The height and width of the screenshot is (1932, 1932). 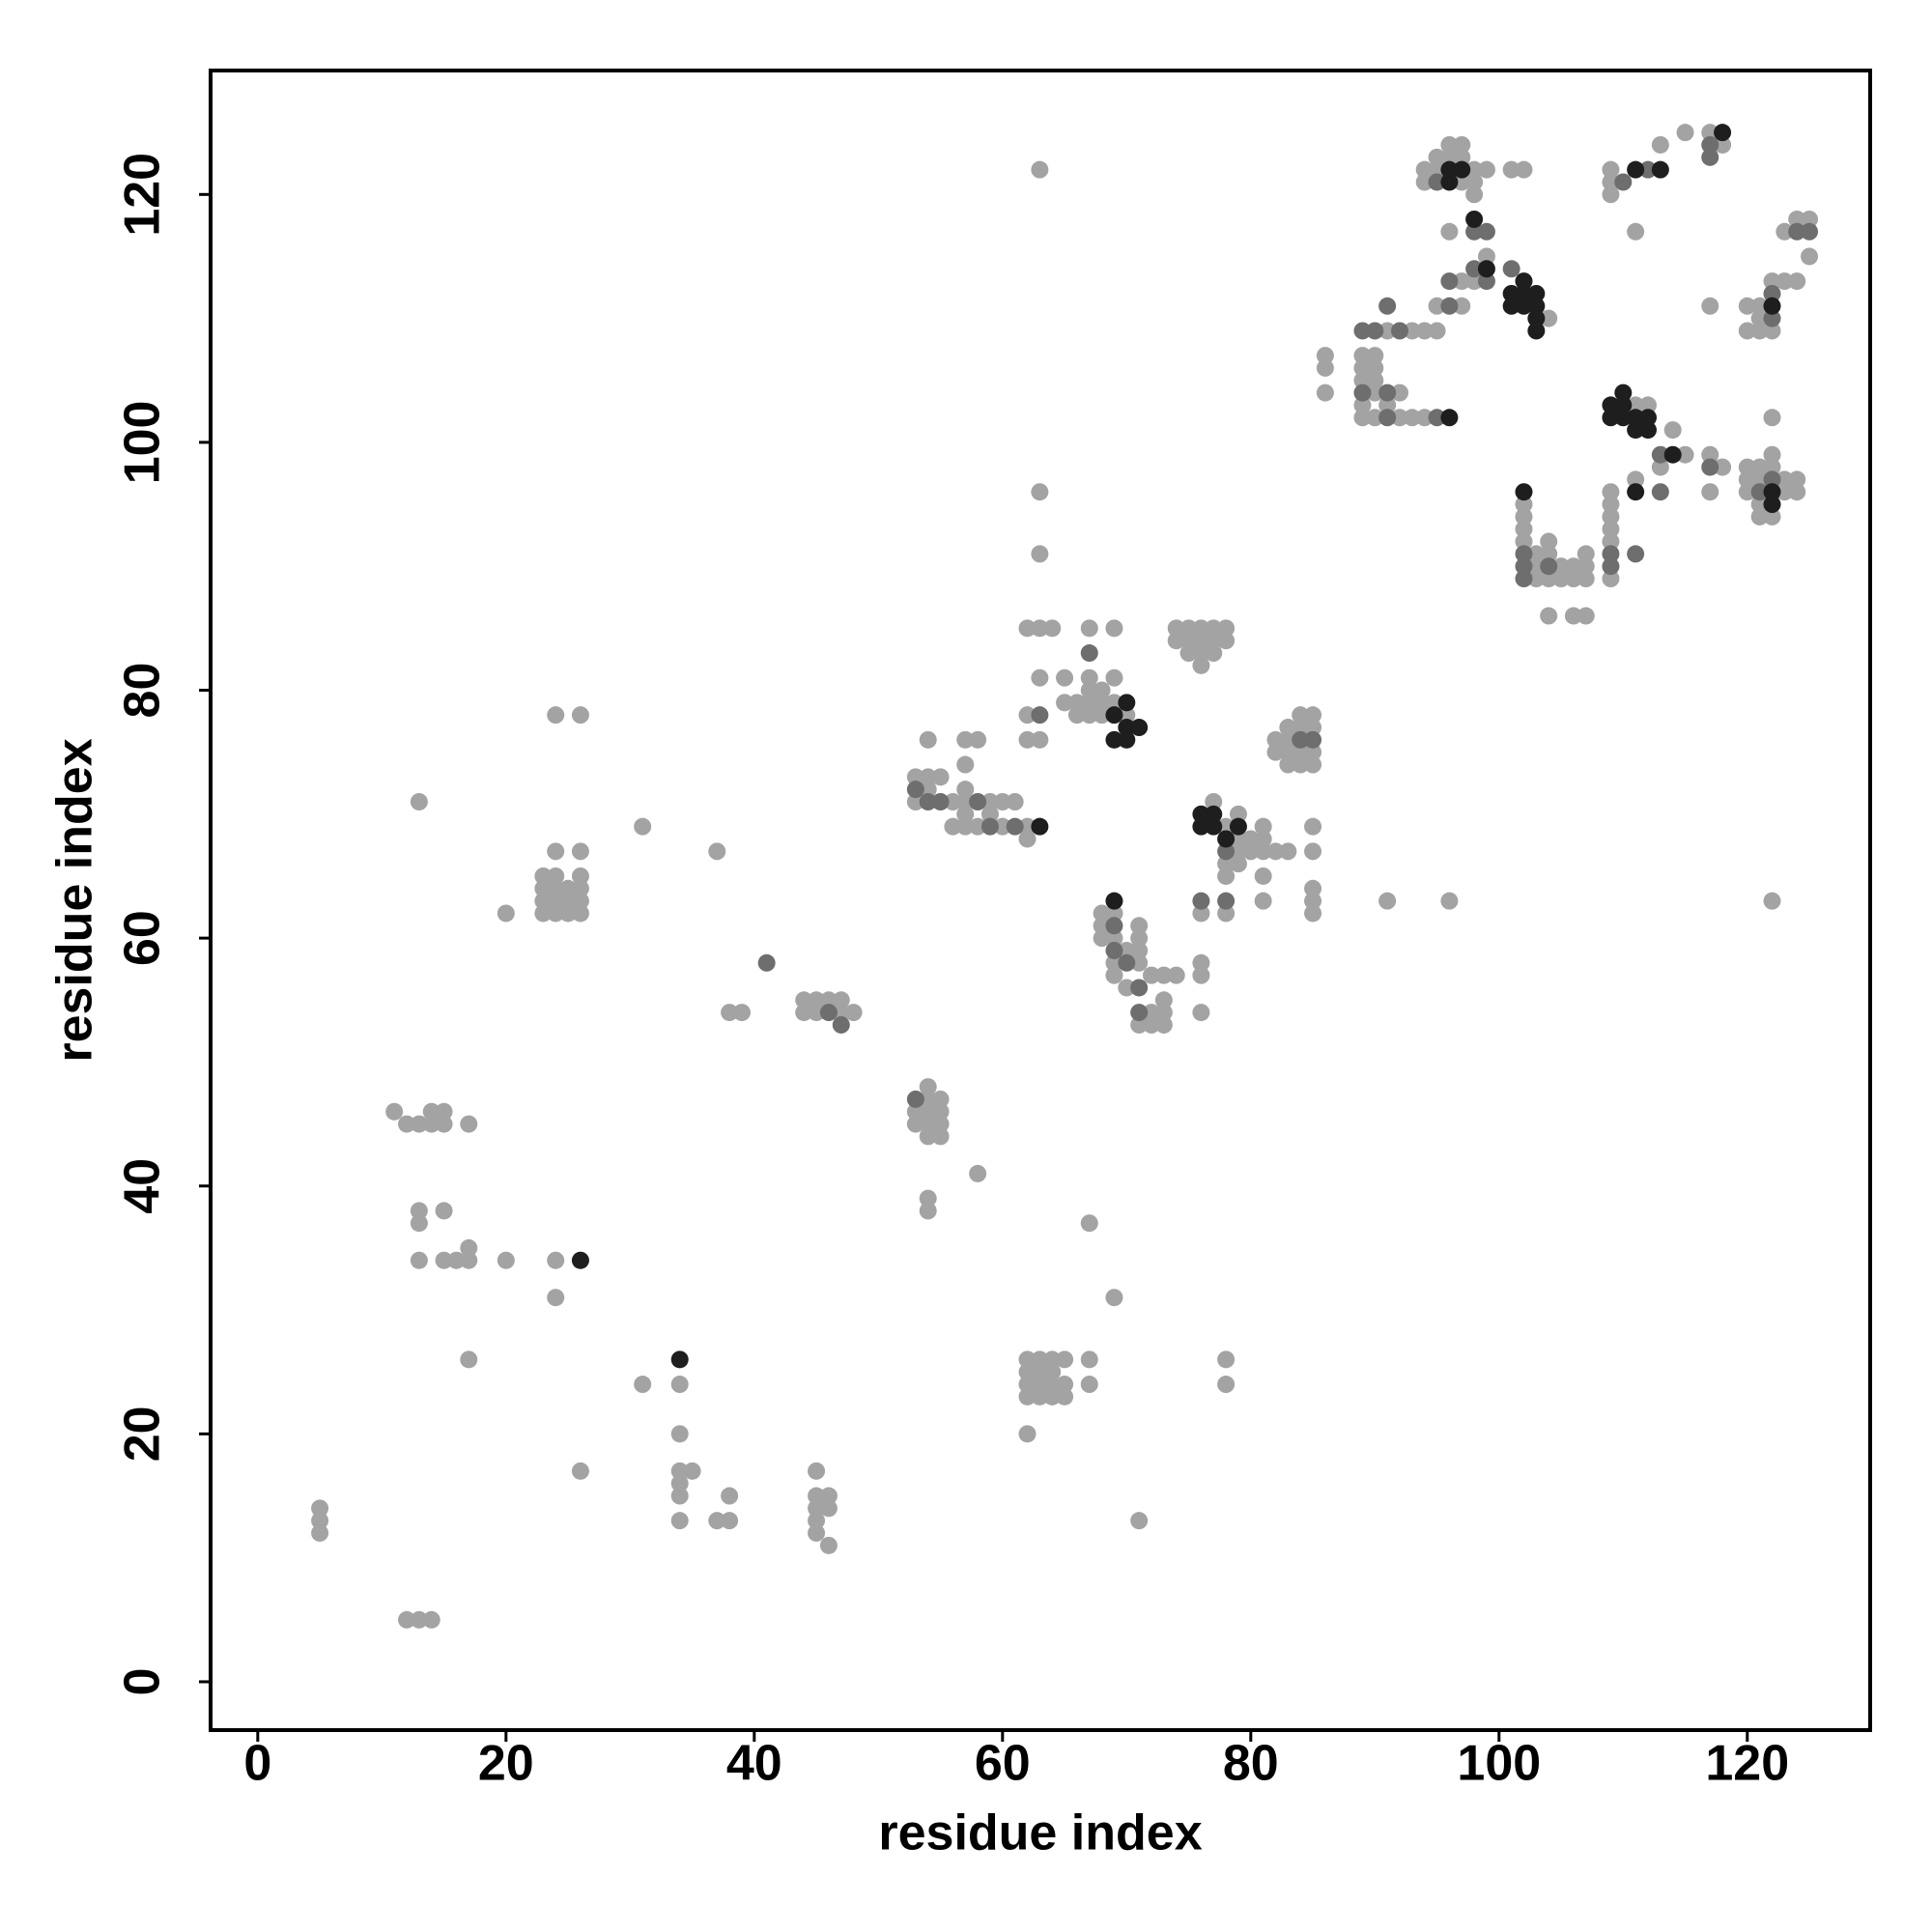 What do you see at coordinates (1499, 1764) in the screenshot?
I see `x-tick-label: 100` at bounding box center [1499, 1764].